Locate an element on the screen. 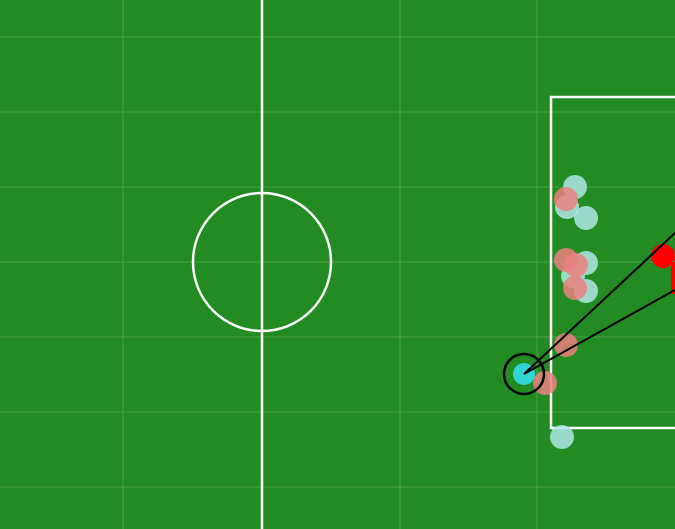 The height and width of the screenshot is (529, 675). penalty-box is located at coordinates (612, 262).